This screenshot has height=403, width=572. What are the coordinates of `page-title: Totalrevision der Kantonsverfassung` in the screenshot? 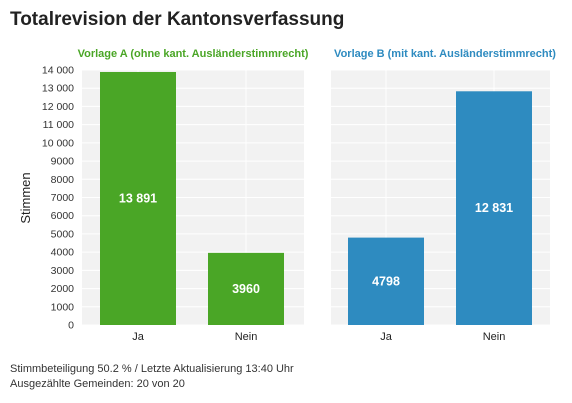 It's located at (177, 19).